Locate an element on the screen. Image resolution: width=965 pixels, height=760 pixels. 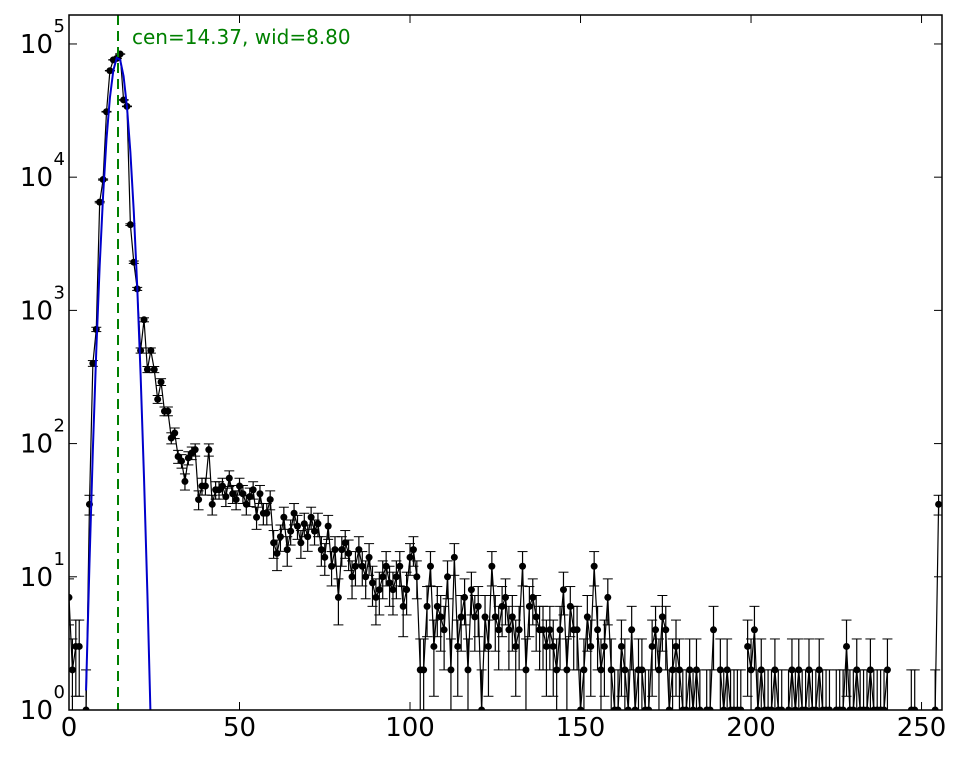
x-tick-label: 250 is located at coordinates (922, 728).